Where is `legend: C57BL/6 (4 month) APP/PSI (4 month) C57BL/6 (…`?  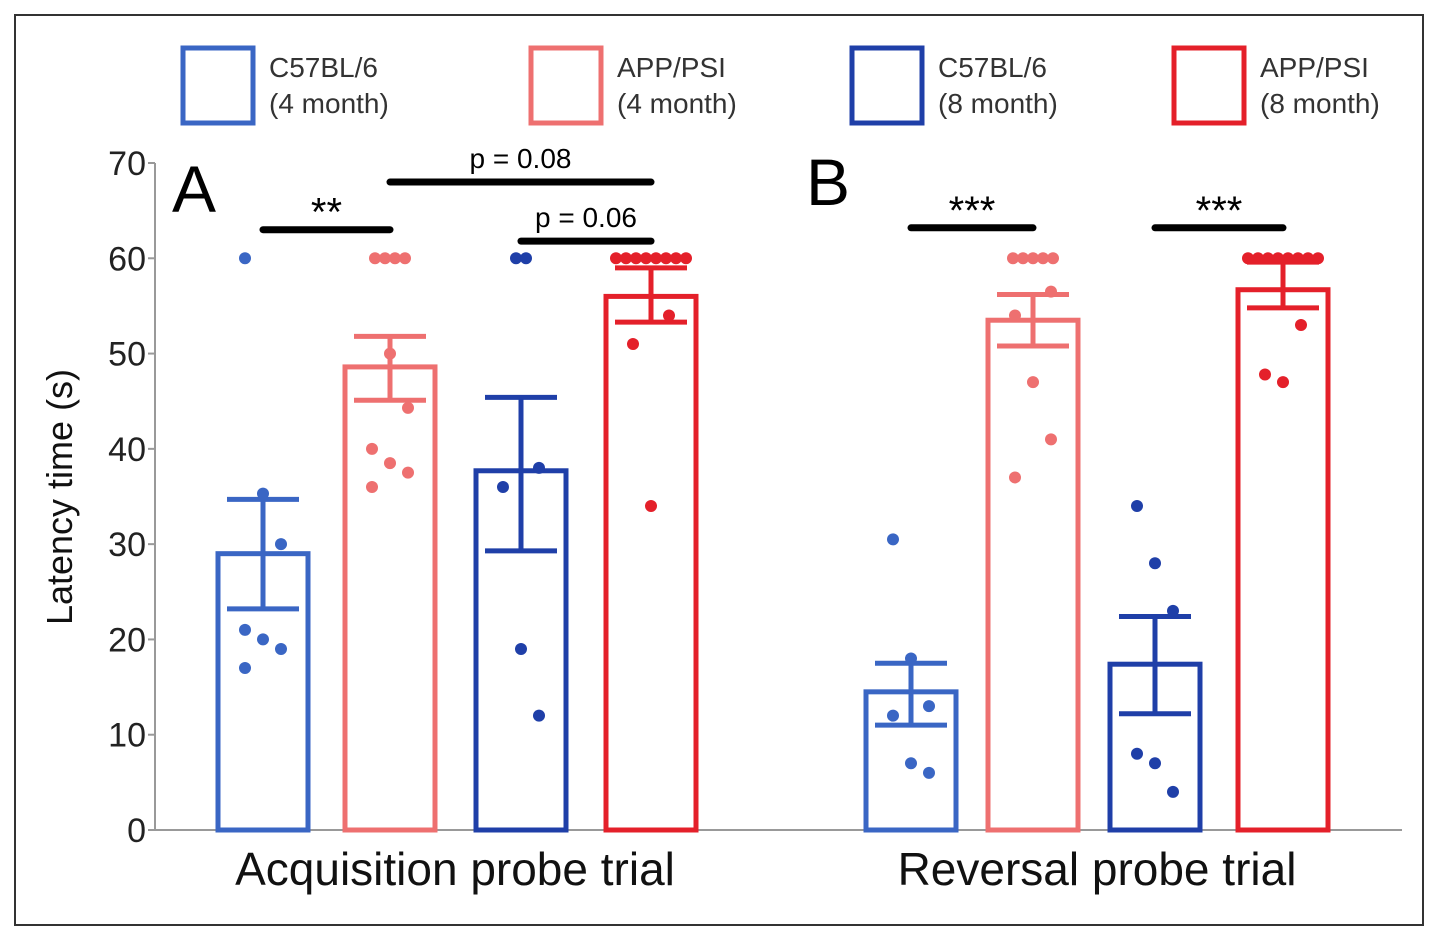
legend: C57BL/6 (4 month) APP/PSI (4 month) C57BL/6 (… is located at coordinates (780, 85).